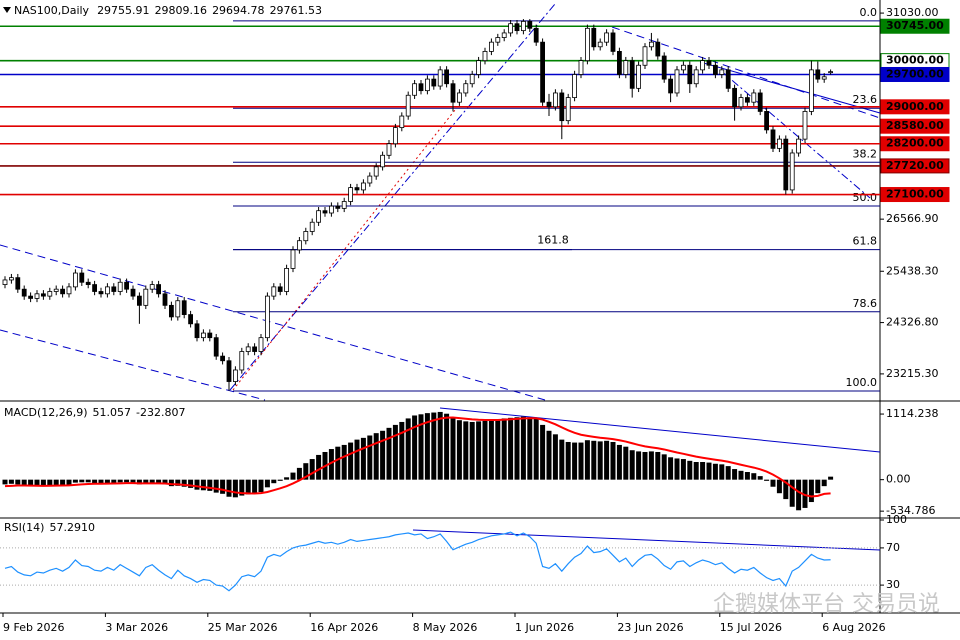 This screenshot has width=960, height=640. Describe the element at coordinates (915, 60) in the screenshot. I see `level-label: 30000.00` at that location.